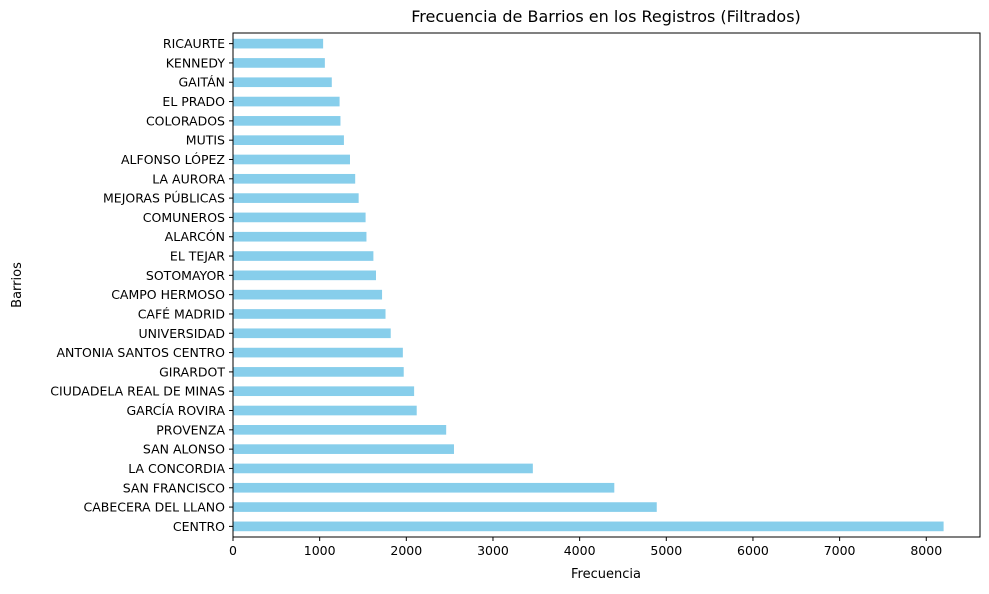  Describe the element at coordinates (137, 391) in the screenshot. I see `y-tick-label: CIUDADELA REAL DE MINAS` at that location.